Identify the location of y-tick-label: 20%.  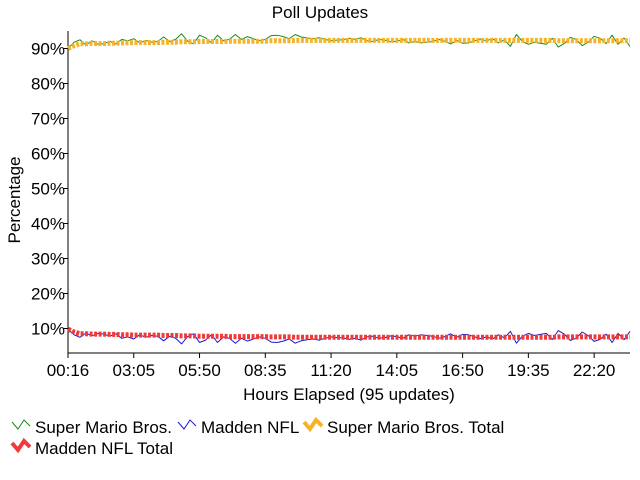
(48, 294).